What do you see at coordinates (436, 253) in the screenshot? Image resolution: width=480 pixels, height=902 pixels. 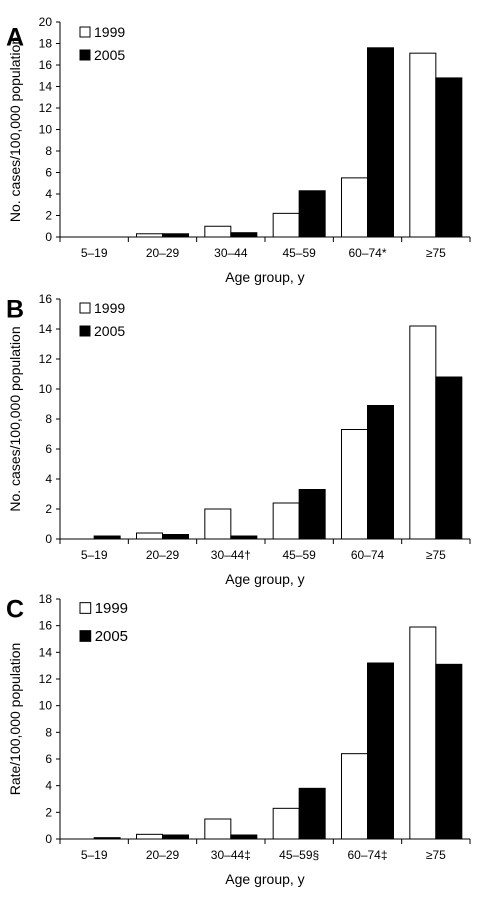 I see `panel-a-x-tick-label: ≥75` at bounding box center [436, 253].